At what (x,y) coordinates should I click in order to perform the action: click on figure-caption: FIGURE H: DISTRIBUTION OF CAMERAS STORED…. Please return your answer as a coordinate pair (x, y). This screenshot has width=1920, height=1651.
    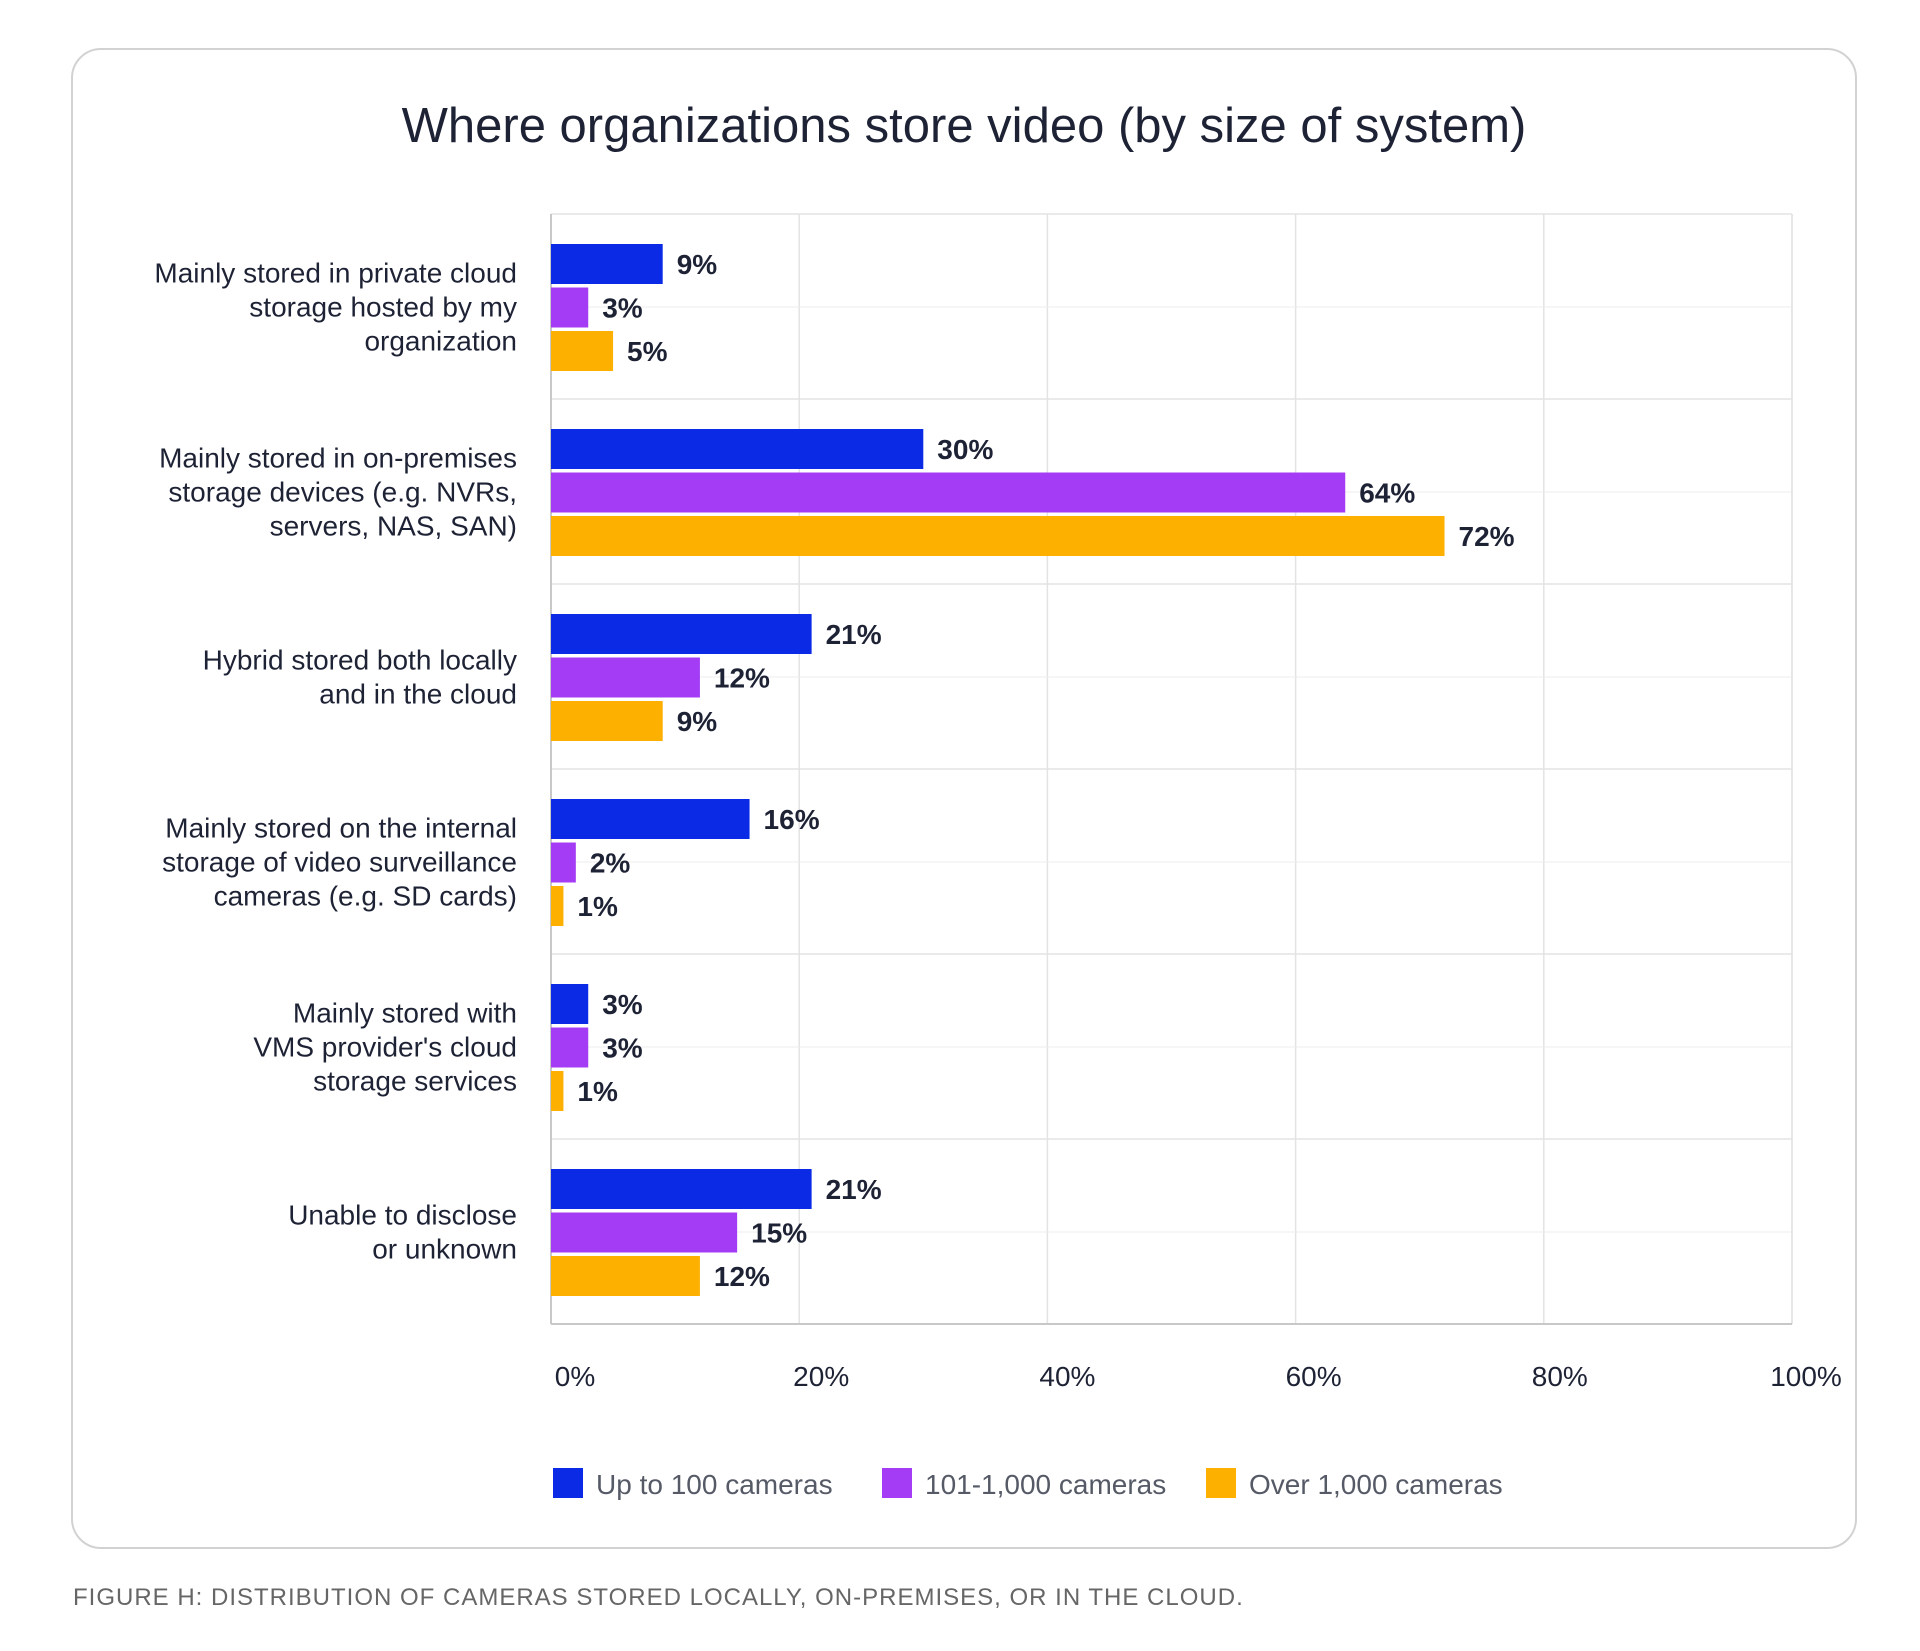
    Looking at the image, I should click on (658, 1597).